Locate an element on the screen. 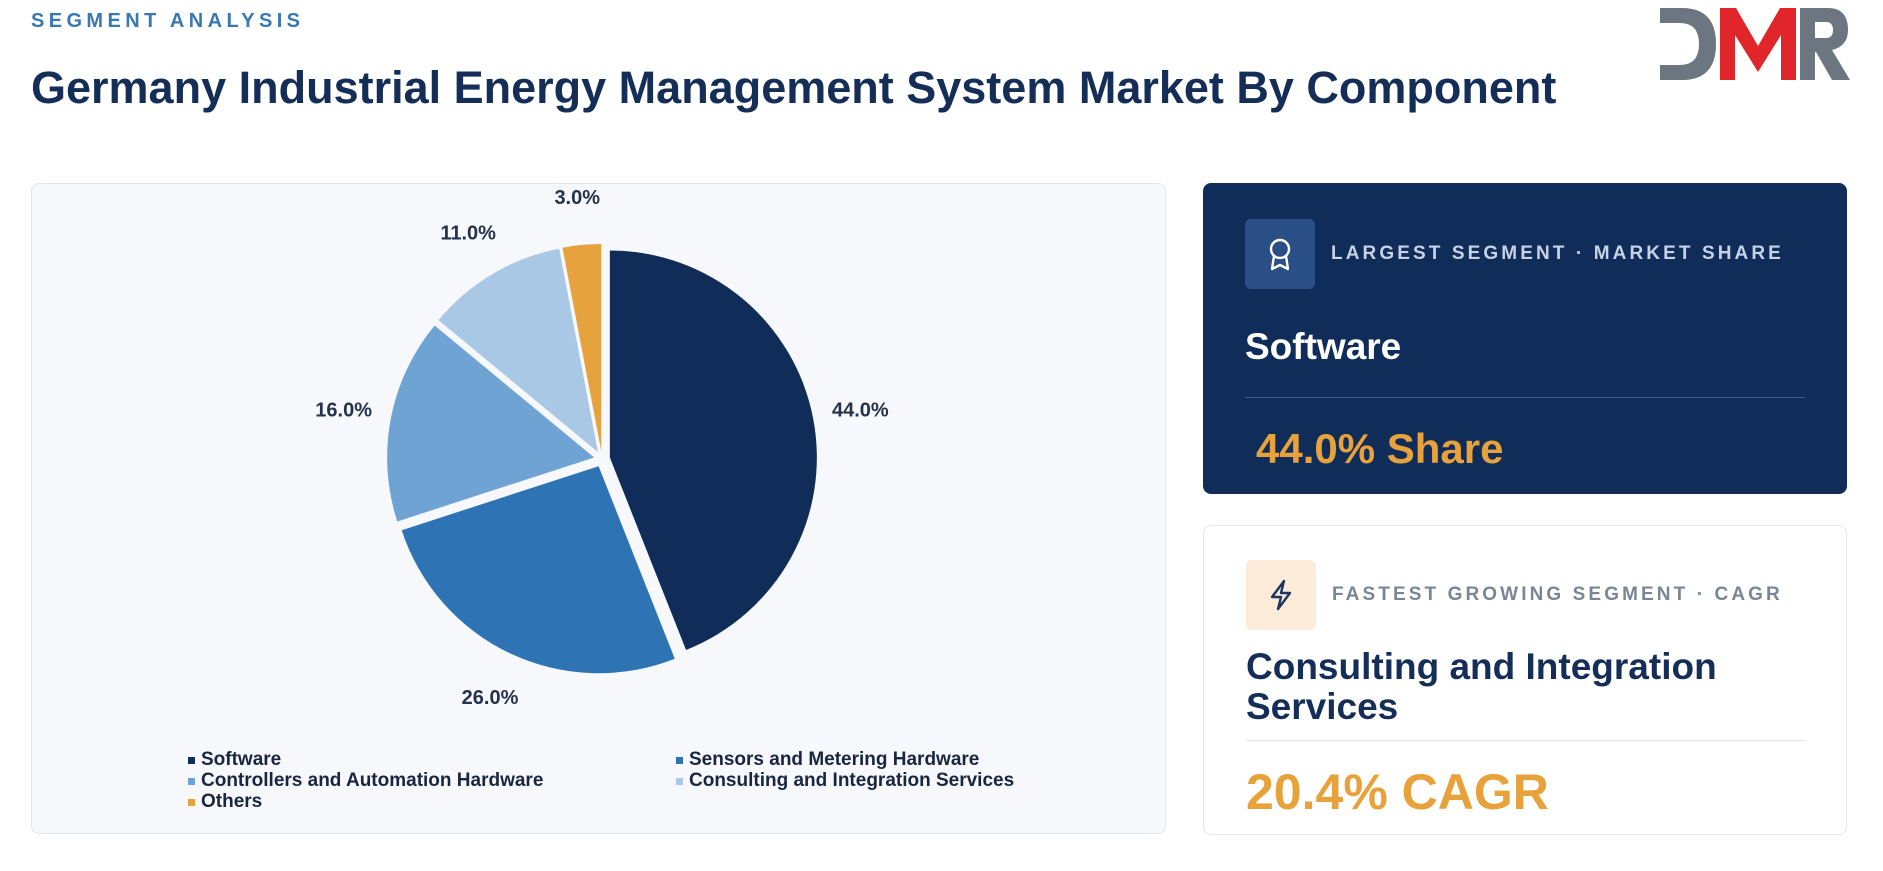 The height and width of the screenshot is (871, 1883). pie-data-label: 11.0% is located at coordinates (468, 234).